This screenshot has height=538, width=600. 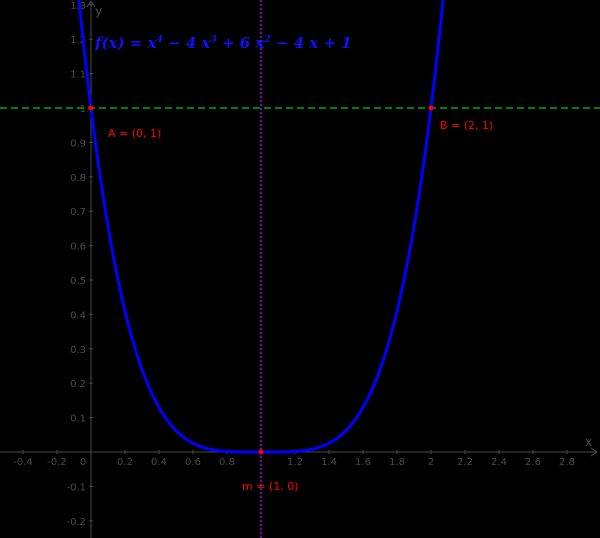 What do you see at coordinates (76, 522) in the screenshot?
I see `y-tick-label: -0.2` at bounding box center [76, 522].